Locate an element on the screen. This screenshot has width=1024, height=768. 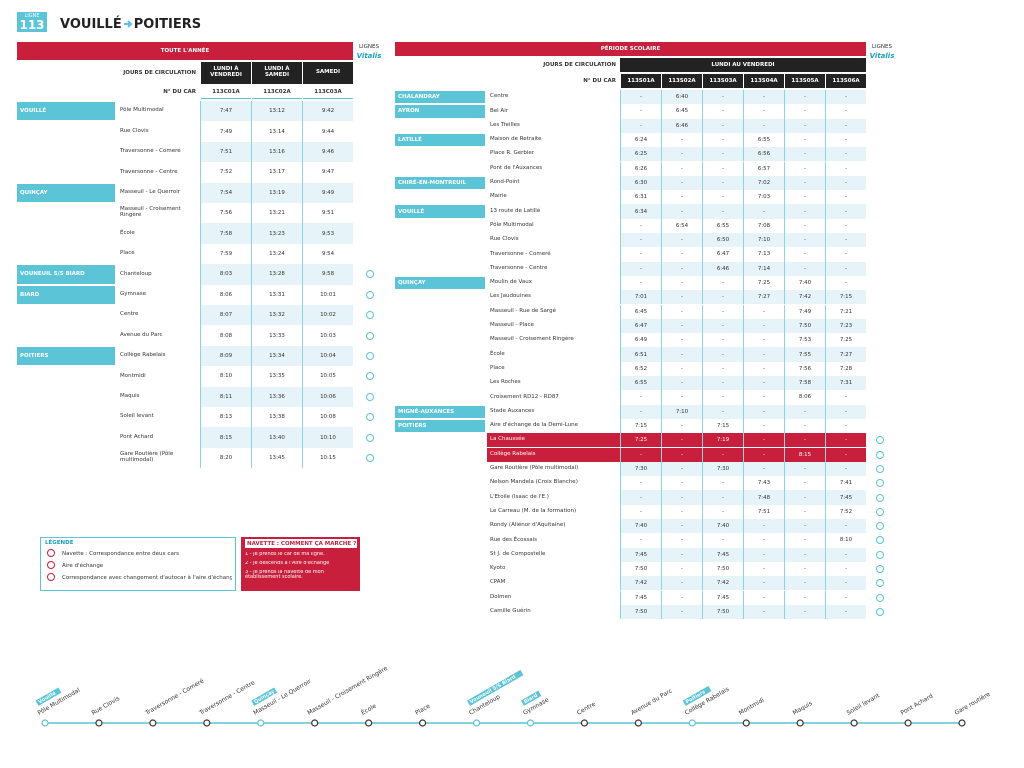
time: 13:24 is located at coordinates (276, 254).